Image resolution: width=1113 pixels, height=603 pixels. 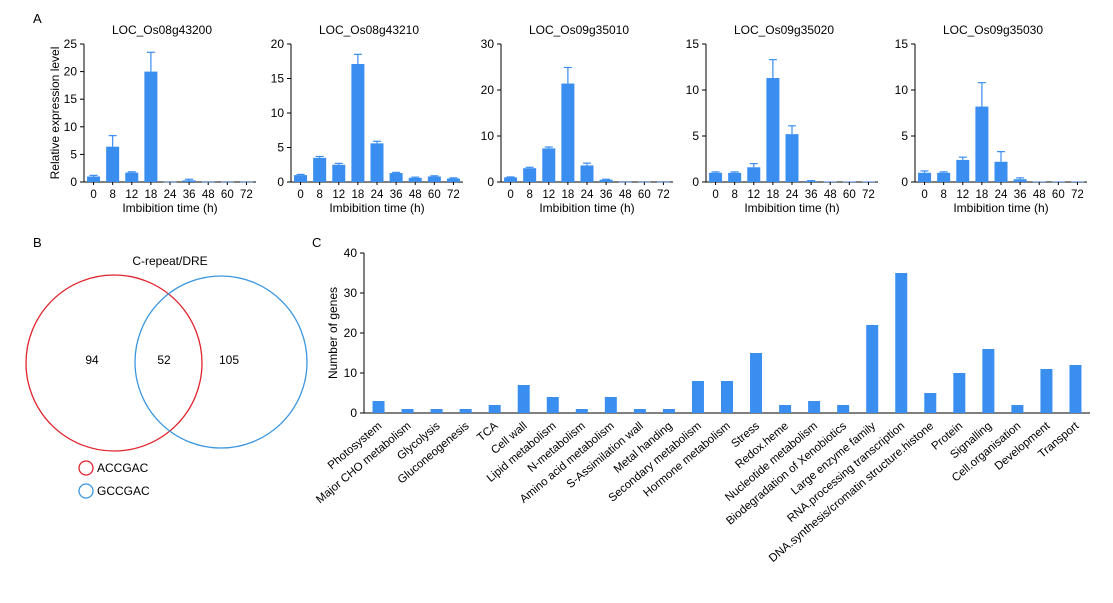 I want to click on legend-marker-accgac, so click(x=86, y=468).